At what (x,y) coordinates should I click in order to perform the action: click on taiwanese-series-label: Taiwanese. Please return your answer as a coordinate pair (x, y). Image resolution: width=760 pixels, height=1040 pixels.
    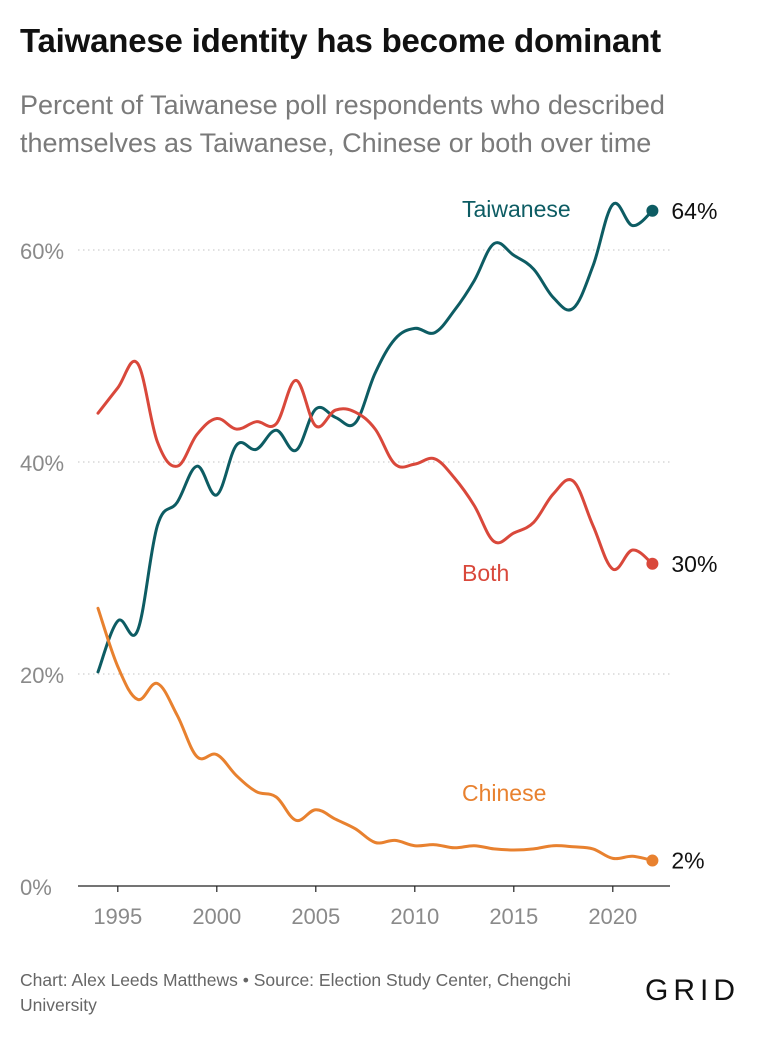
    Looking at the image, I should click on (516, 209).